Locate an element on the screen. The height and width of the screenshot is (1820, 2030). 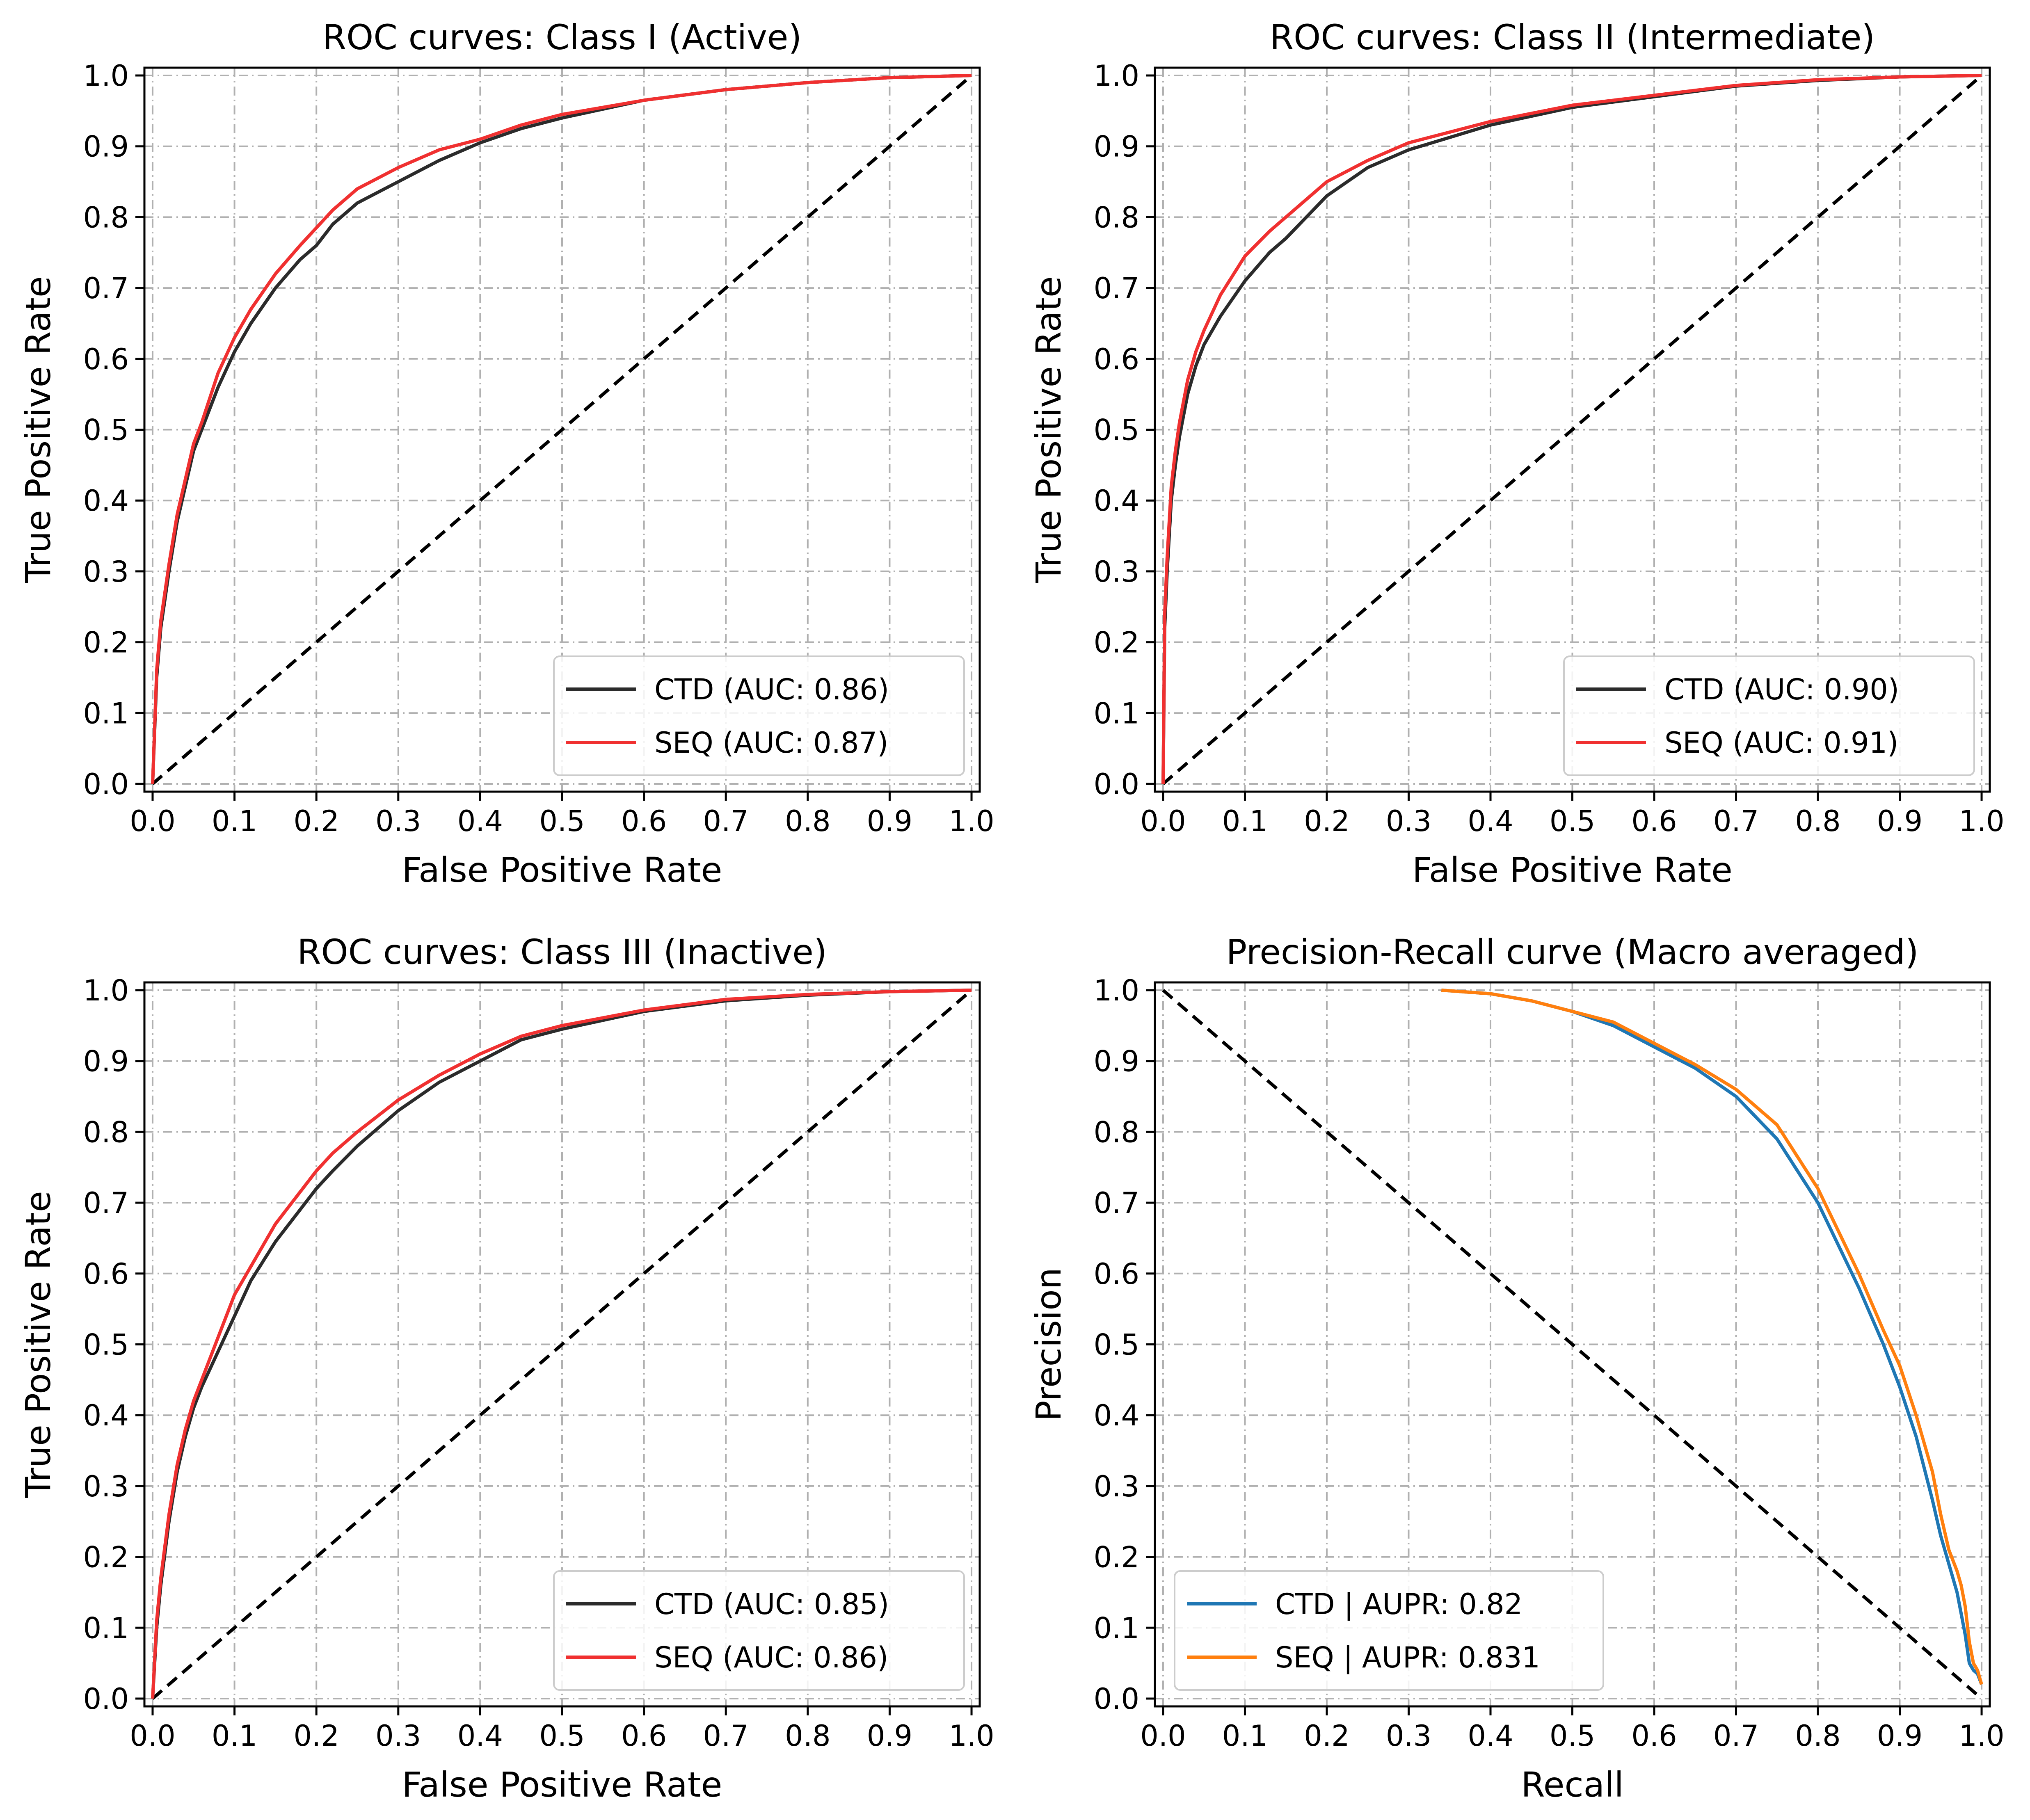
legend-label: CTD | AUPR: 0.82 is located at coordinates (1398, 1604).